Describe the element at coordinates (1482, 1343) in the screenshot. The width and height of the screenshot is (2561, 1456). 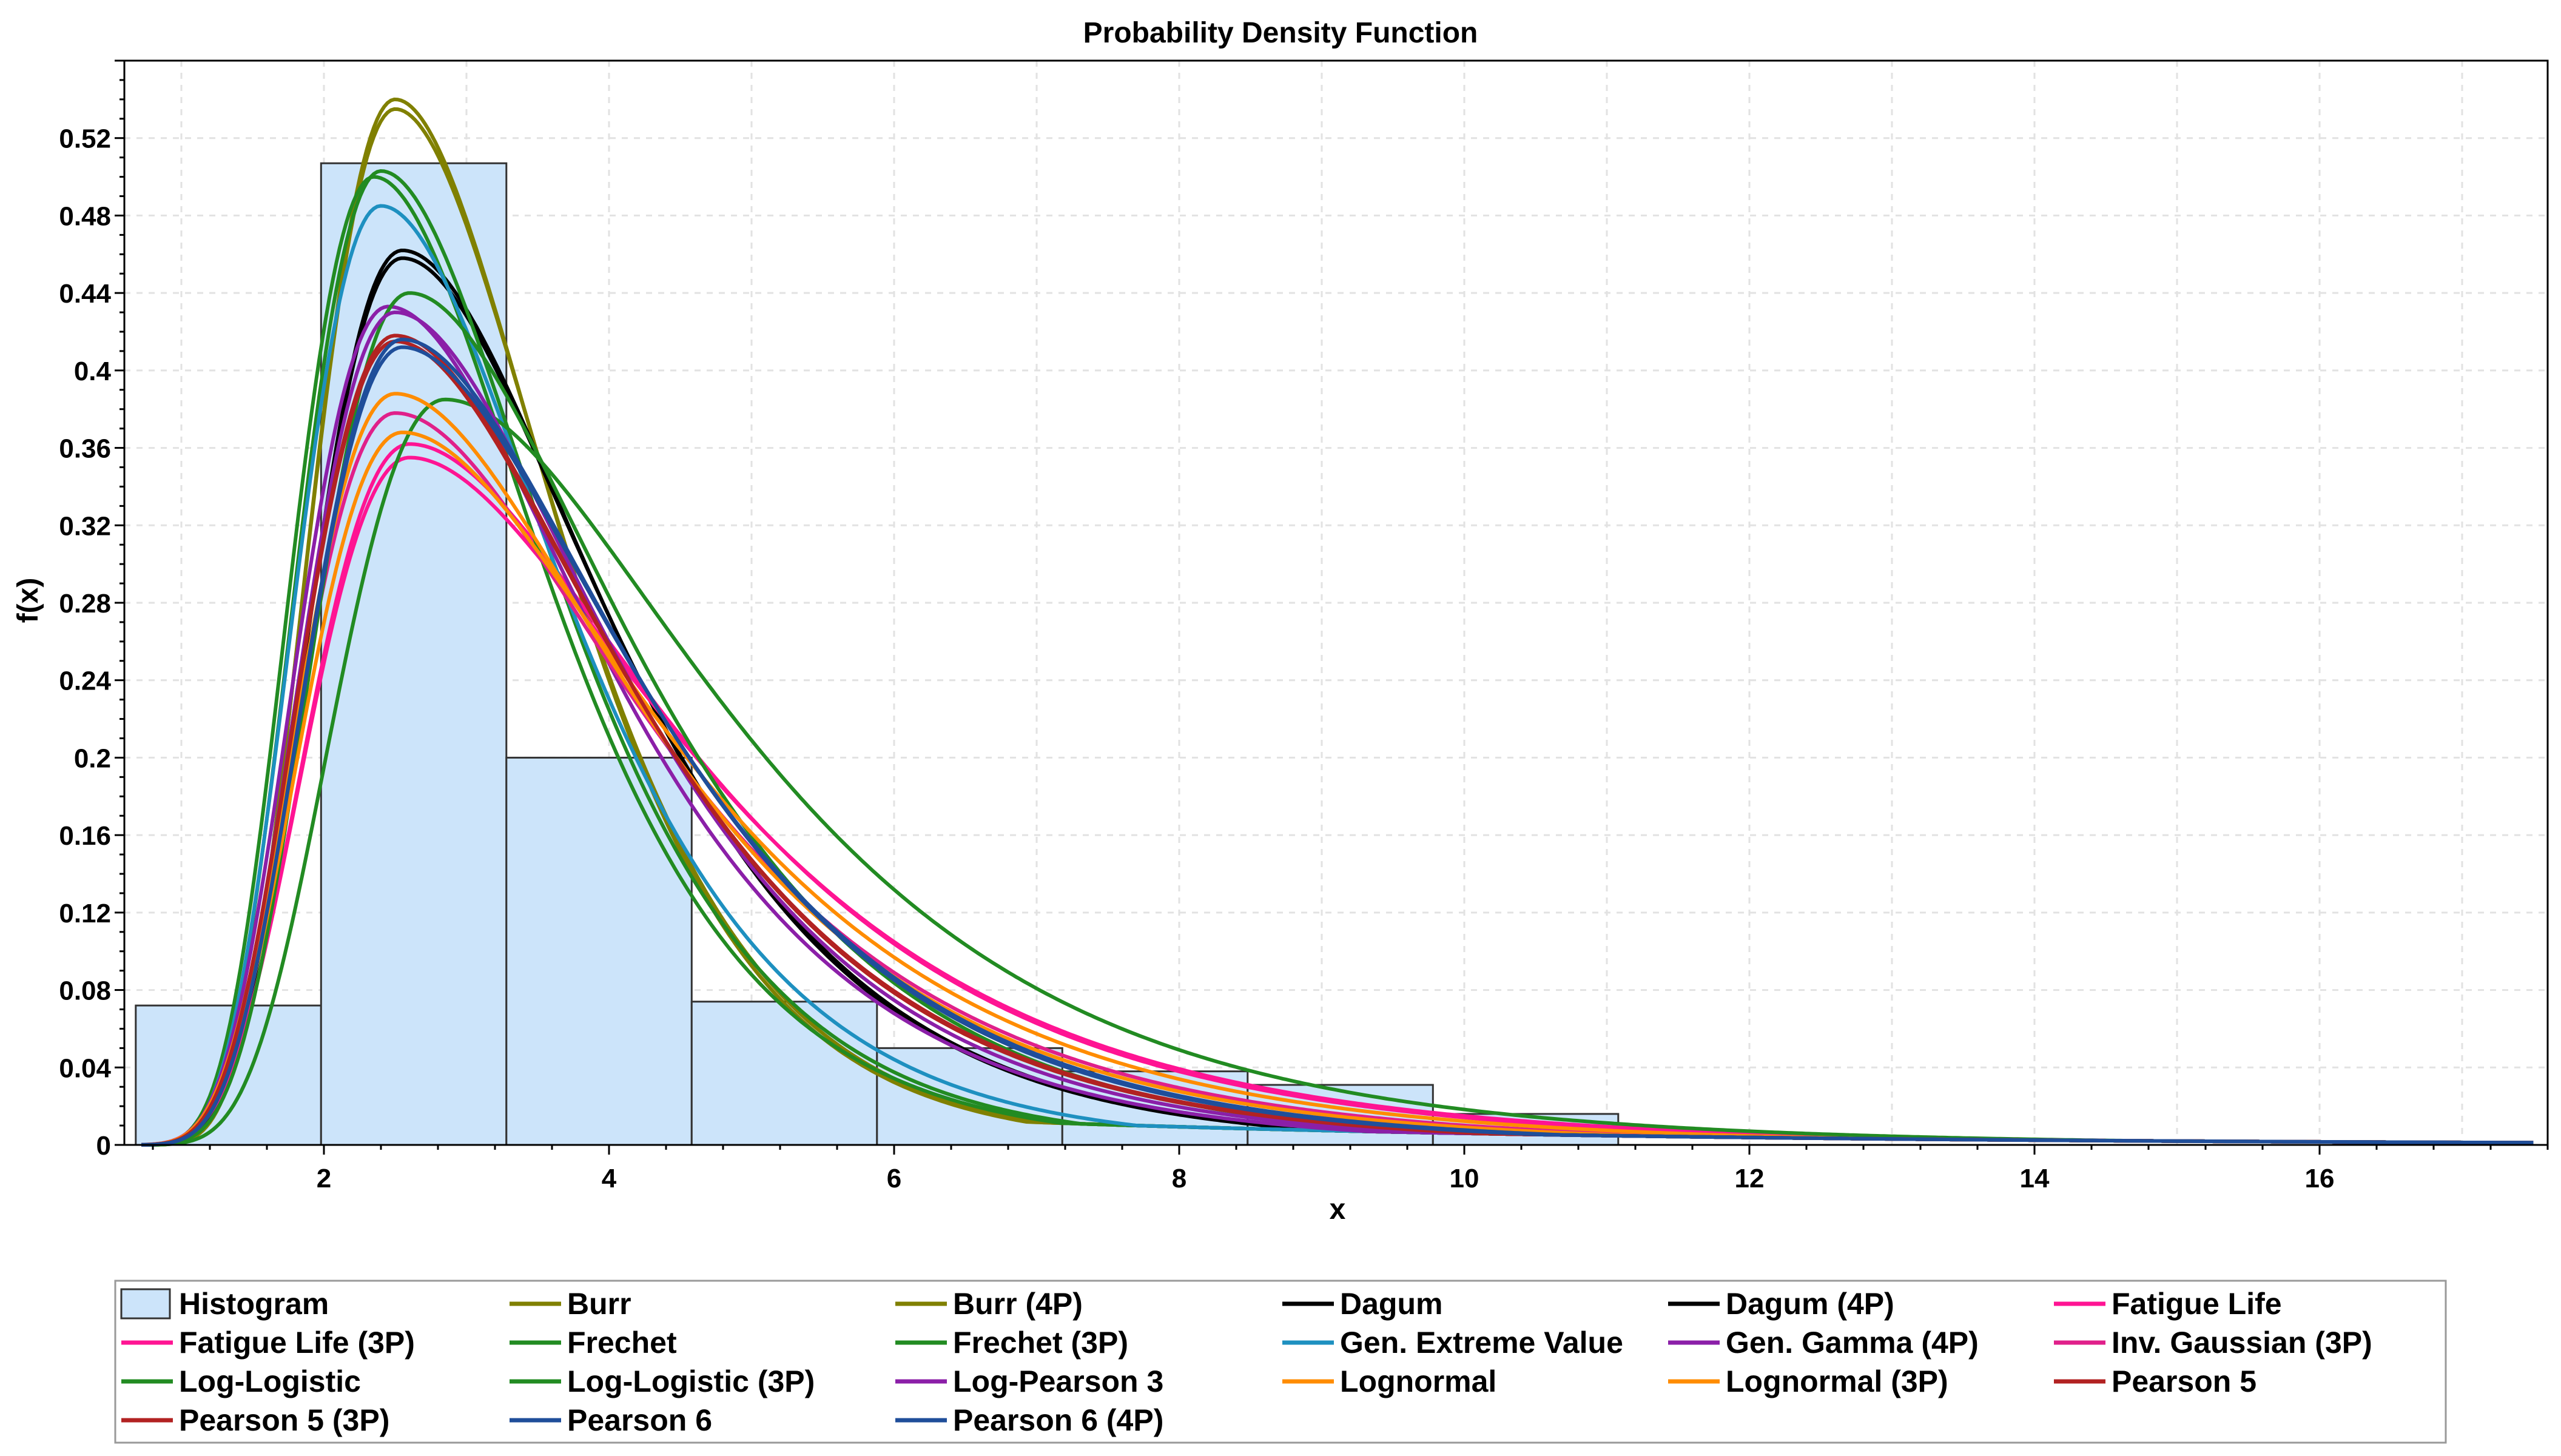
I see `legend-label: Gen. Extreme Value` at that location.